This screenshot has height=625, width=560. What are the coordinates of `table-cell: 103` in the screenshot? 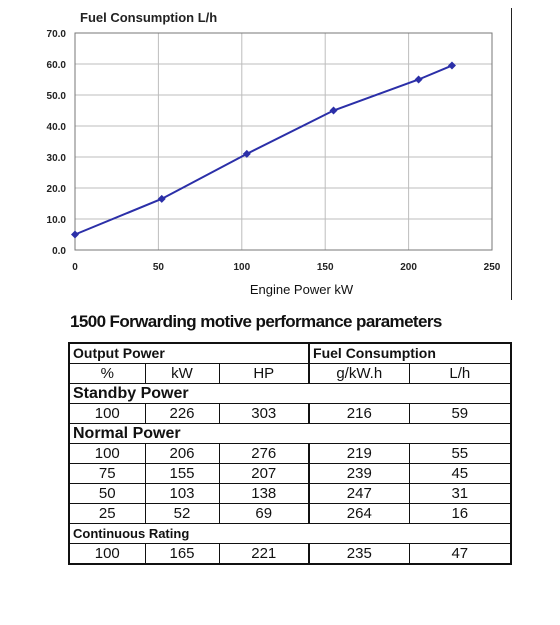 It's located at (182, 493).